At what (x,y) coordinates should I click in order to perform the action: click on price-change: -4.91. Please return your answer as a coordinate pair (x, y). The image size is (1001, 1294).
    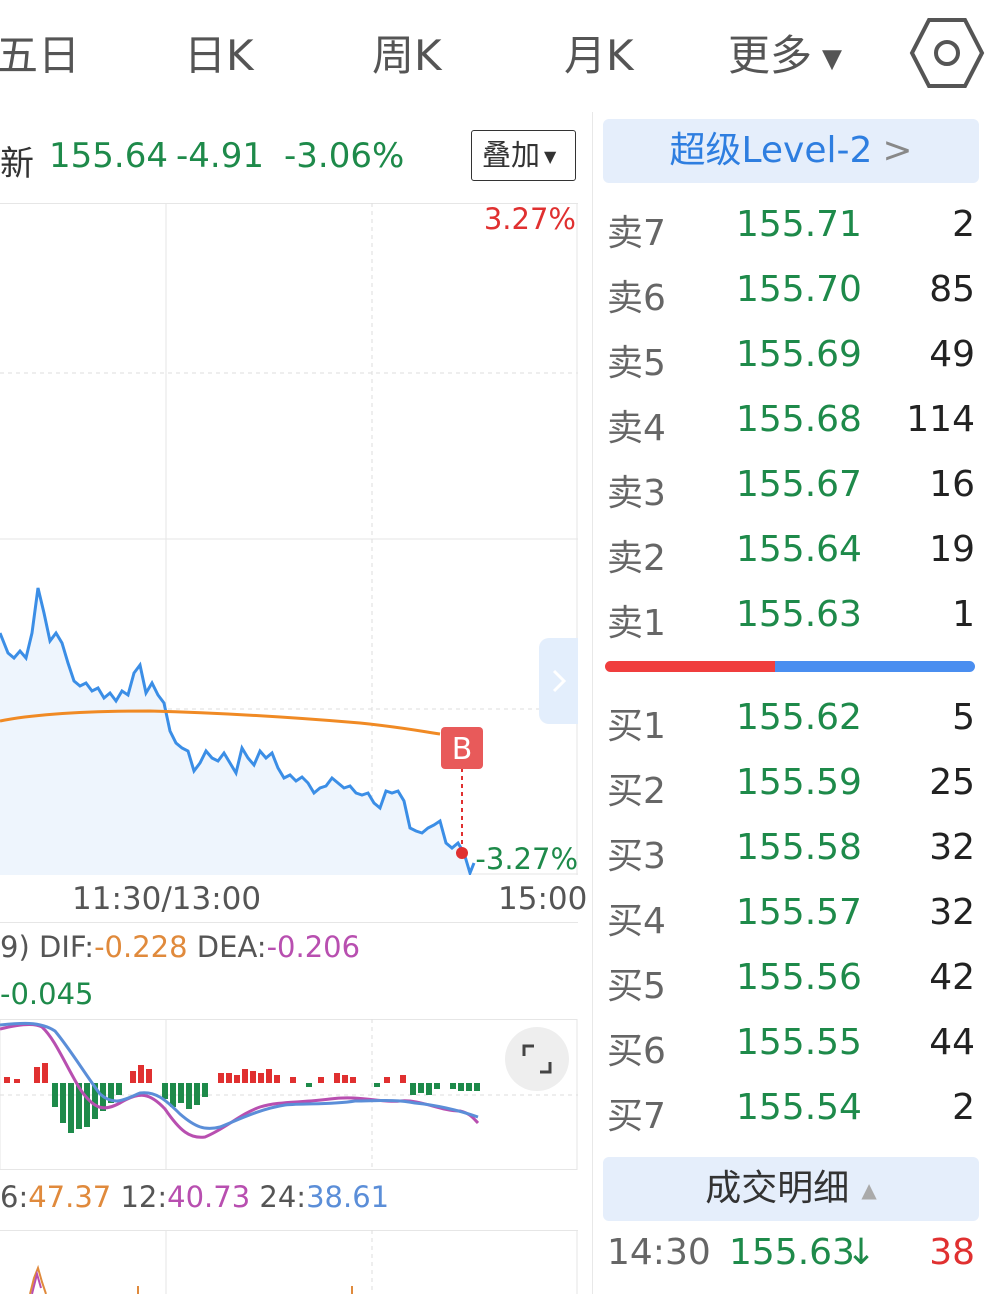
    Looking at the image, I should click on (220, 156).